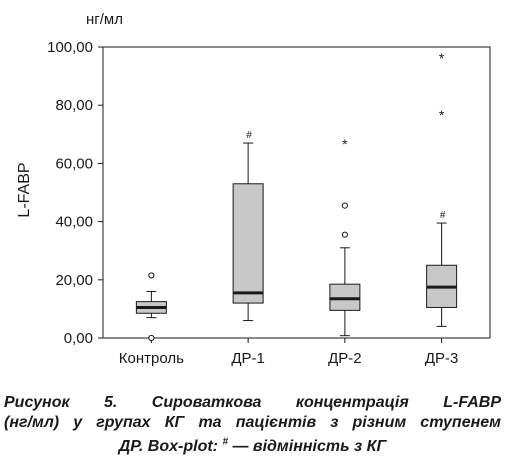  Describe the element at coordinates (70, 47) in the screenshot. I see `y-tick-label: 100,00` at that location.